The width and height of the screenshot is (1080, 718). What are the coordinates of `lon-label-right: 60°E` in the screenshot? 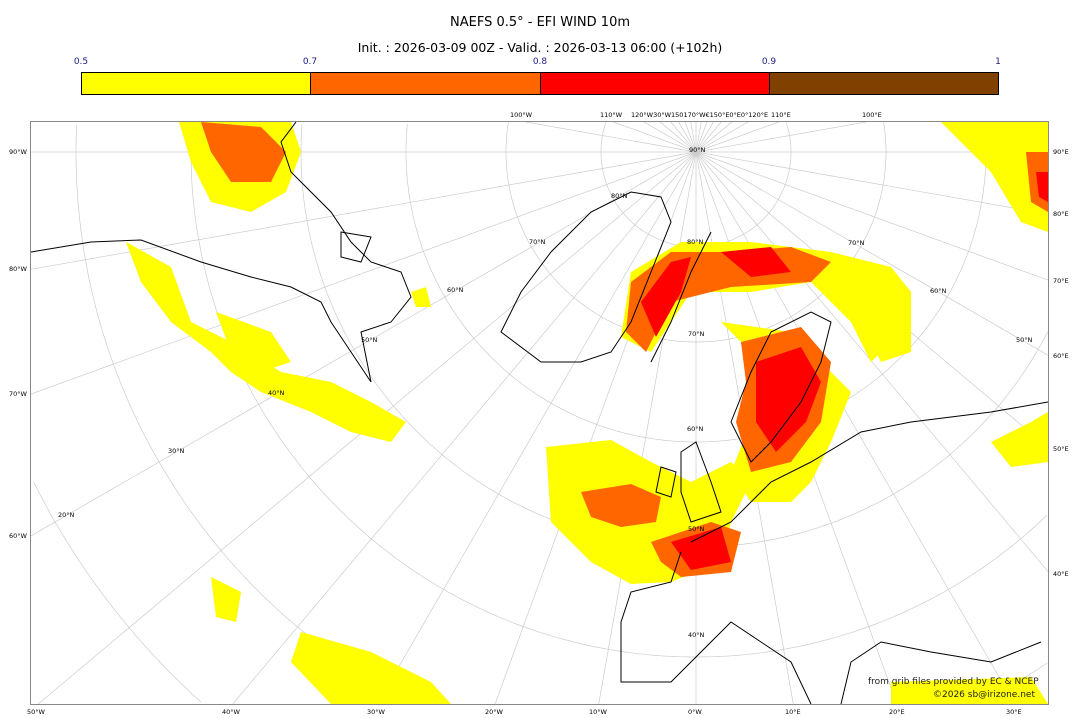 It's located at (1061, 356).